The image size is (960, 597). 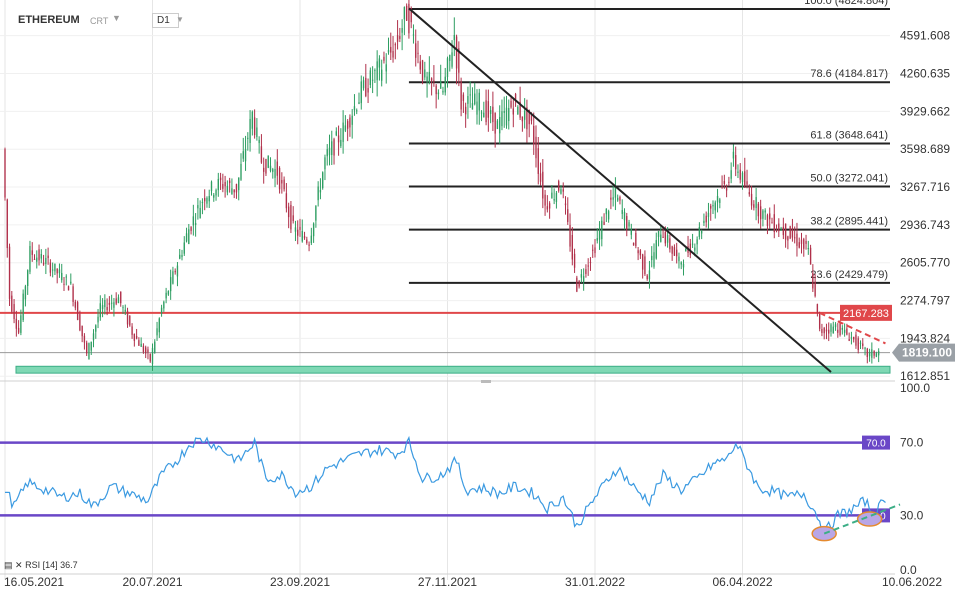 What do you see at coordinates (866, 314) in the screenshot?
I see `support-price-label: 2167.283` at bounding box center [866, 314].